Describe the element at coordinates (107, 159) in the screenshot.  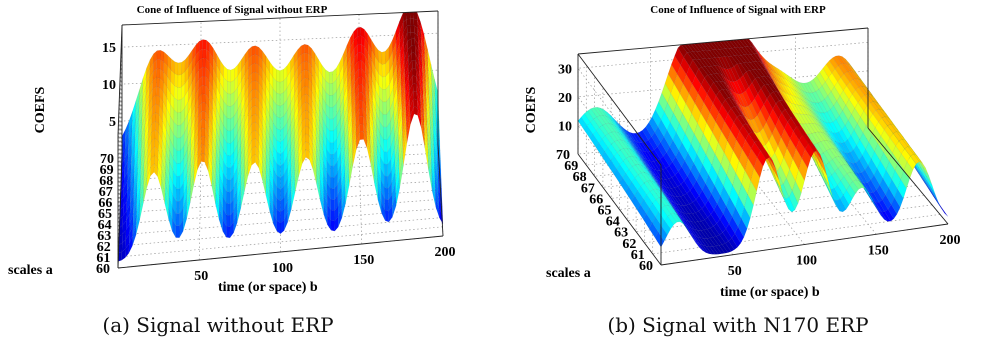
I see `y-tick-label: 70` at that location.